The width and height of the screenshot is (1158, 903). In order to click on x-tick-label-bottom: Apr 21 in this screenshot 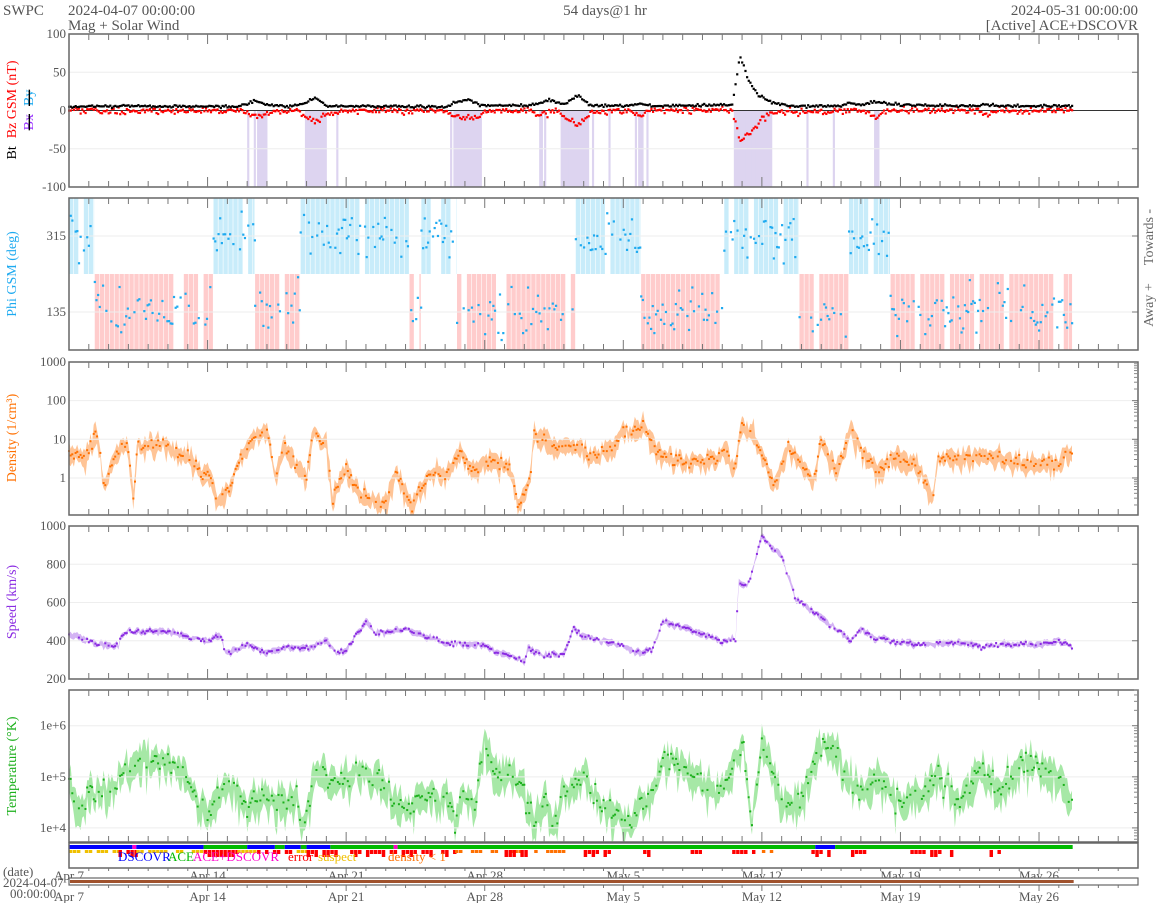, I will do `click(346, 896)`.